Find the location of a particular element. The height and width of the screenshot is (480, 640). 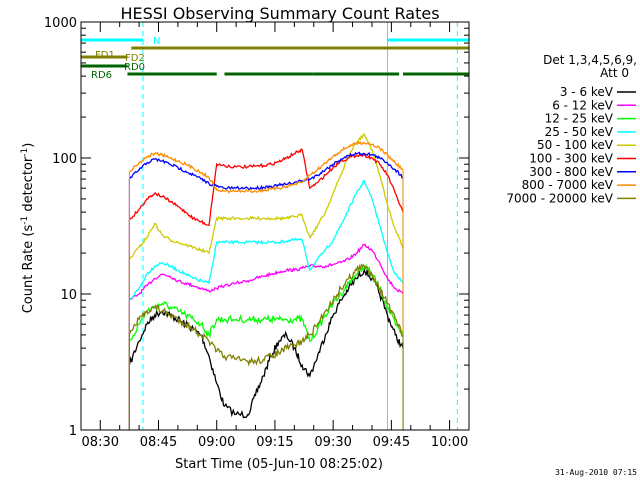

y-label-part-1: Count Rate (s is located at coordinates (28, 269).